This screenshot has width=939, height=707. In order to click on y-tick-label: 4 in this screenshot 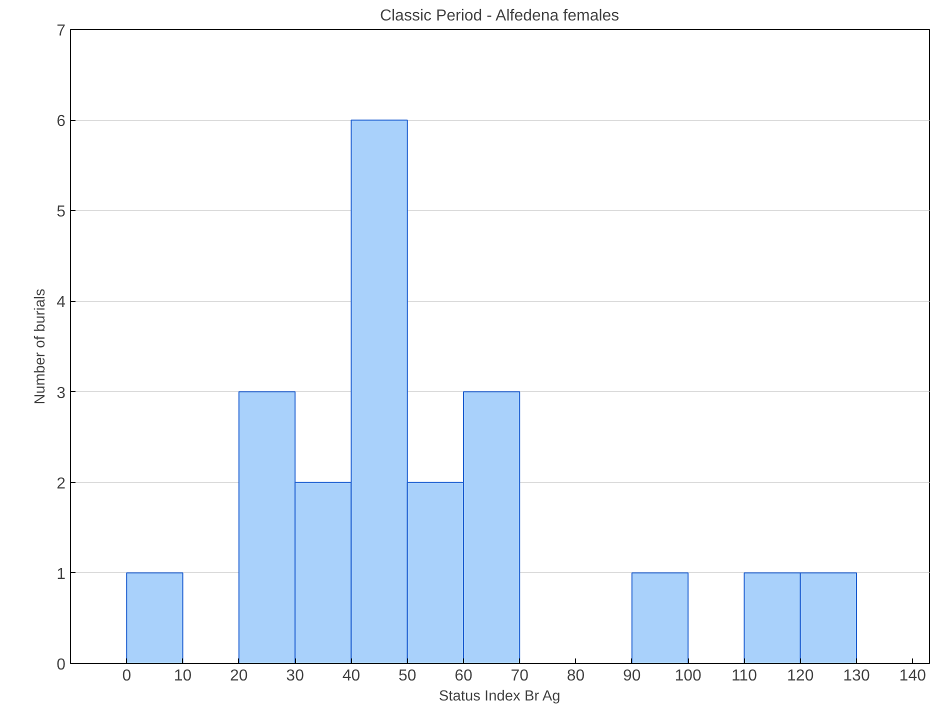, I will do `click(61, 303)`.